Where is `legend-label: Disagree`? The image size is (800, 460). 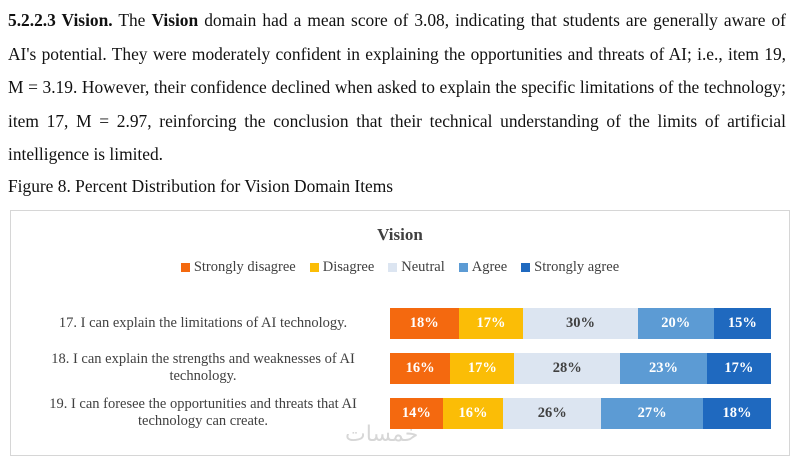 legend-label: Disagree is located at coordinates (348, 267).